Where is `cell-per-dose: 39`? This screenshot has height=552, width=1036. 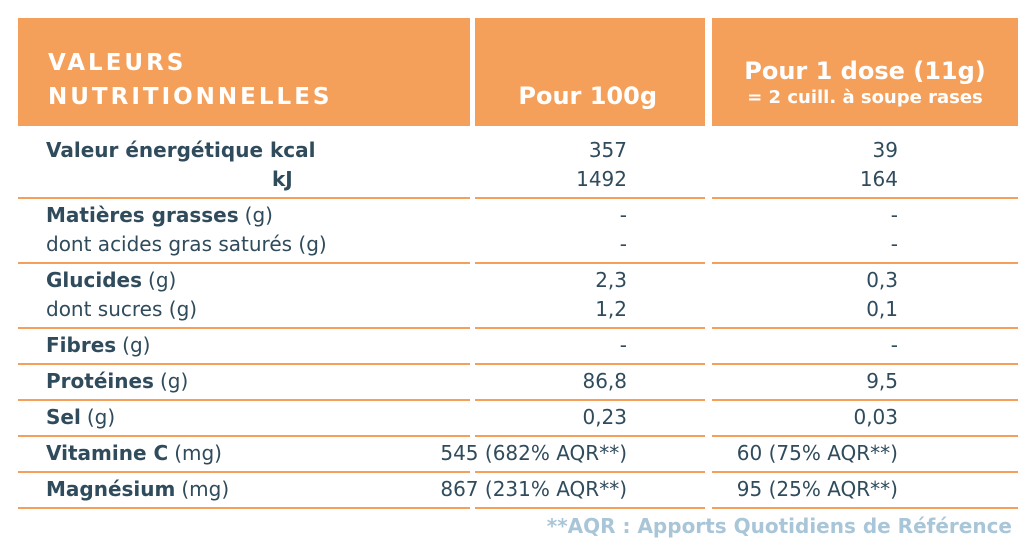
cell-per-dose: 39 is located at coordinates (885, 150).